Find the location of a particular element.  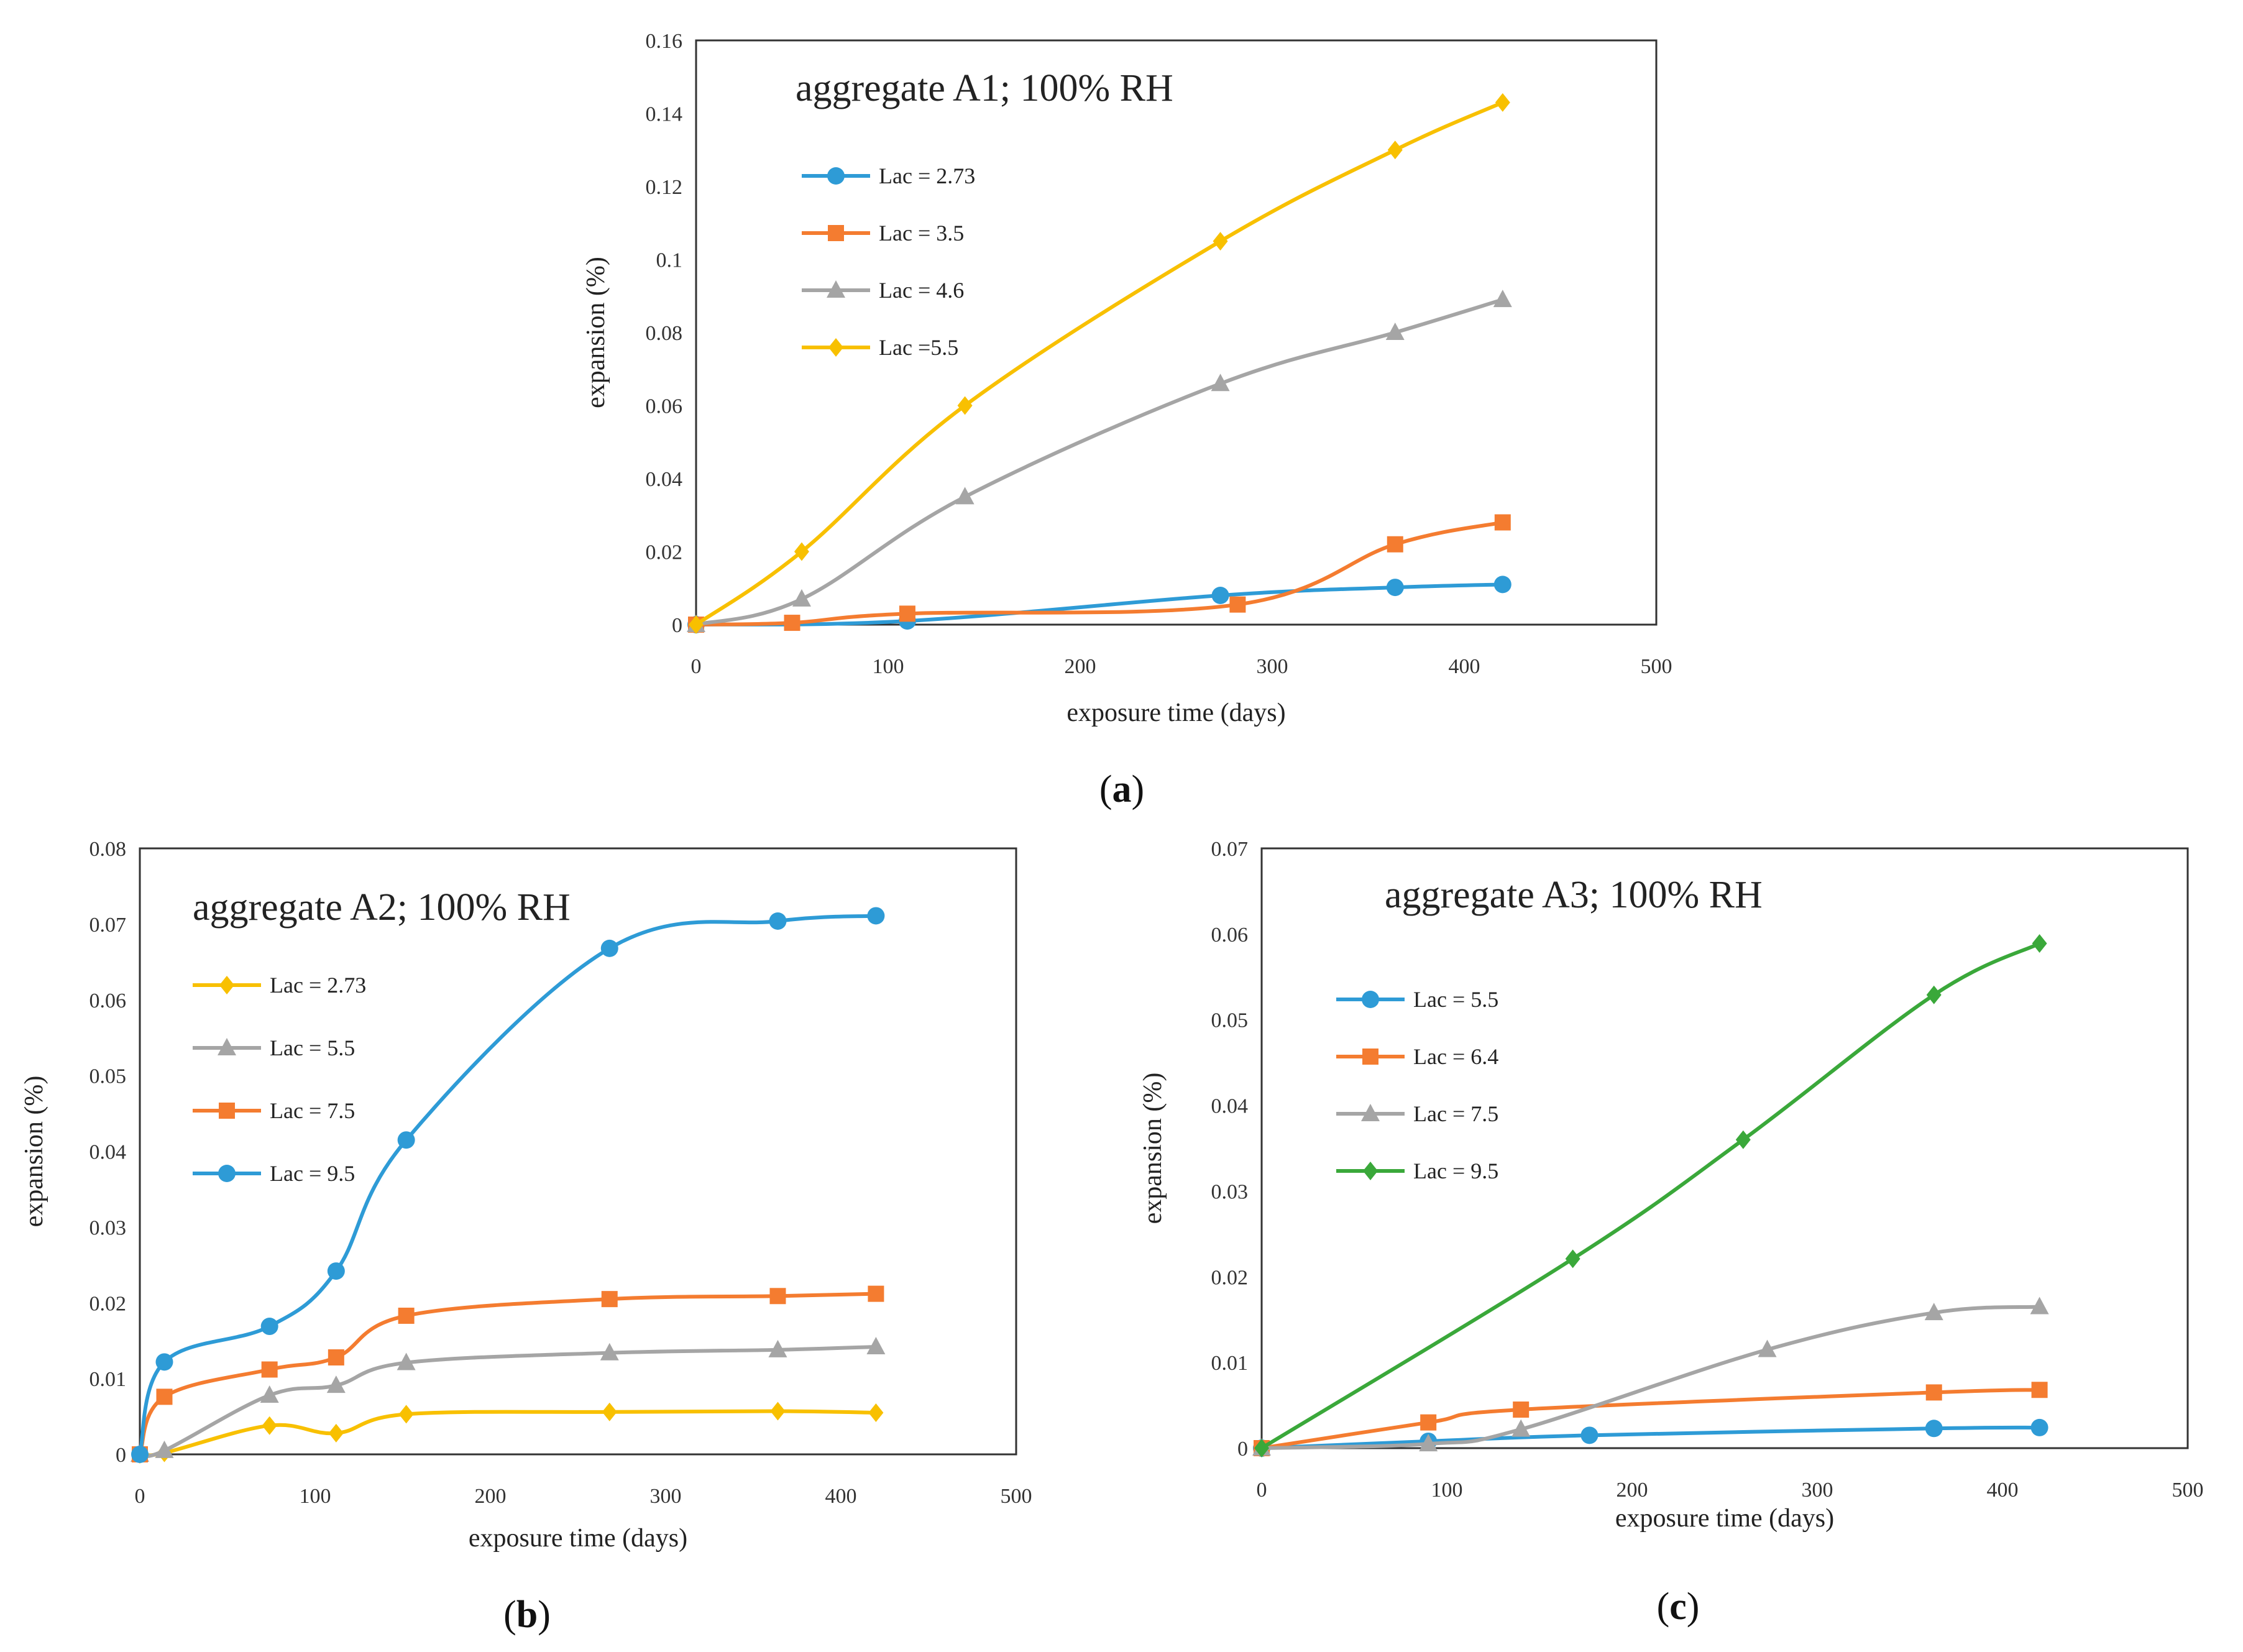

legend-label: Lac = 5.5 is located at coordinates (1455, 999).